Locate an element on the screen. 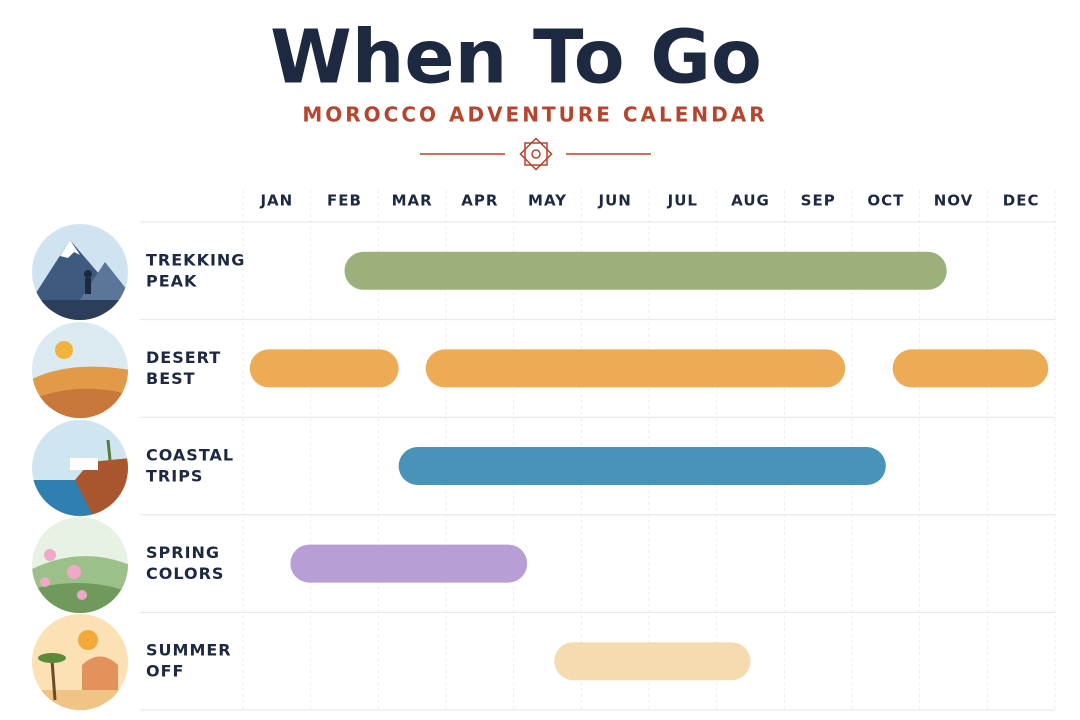  row-label: SPRING COLORS is located at coordinates (185, 563).